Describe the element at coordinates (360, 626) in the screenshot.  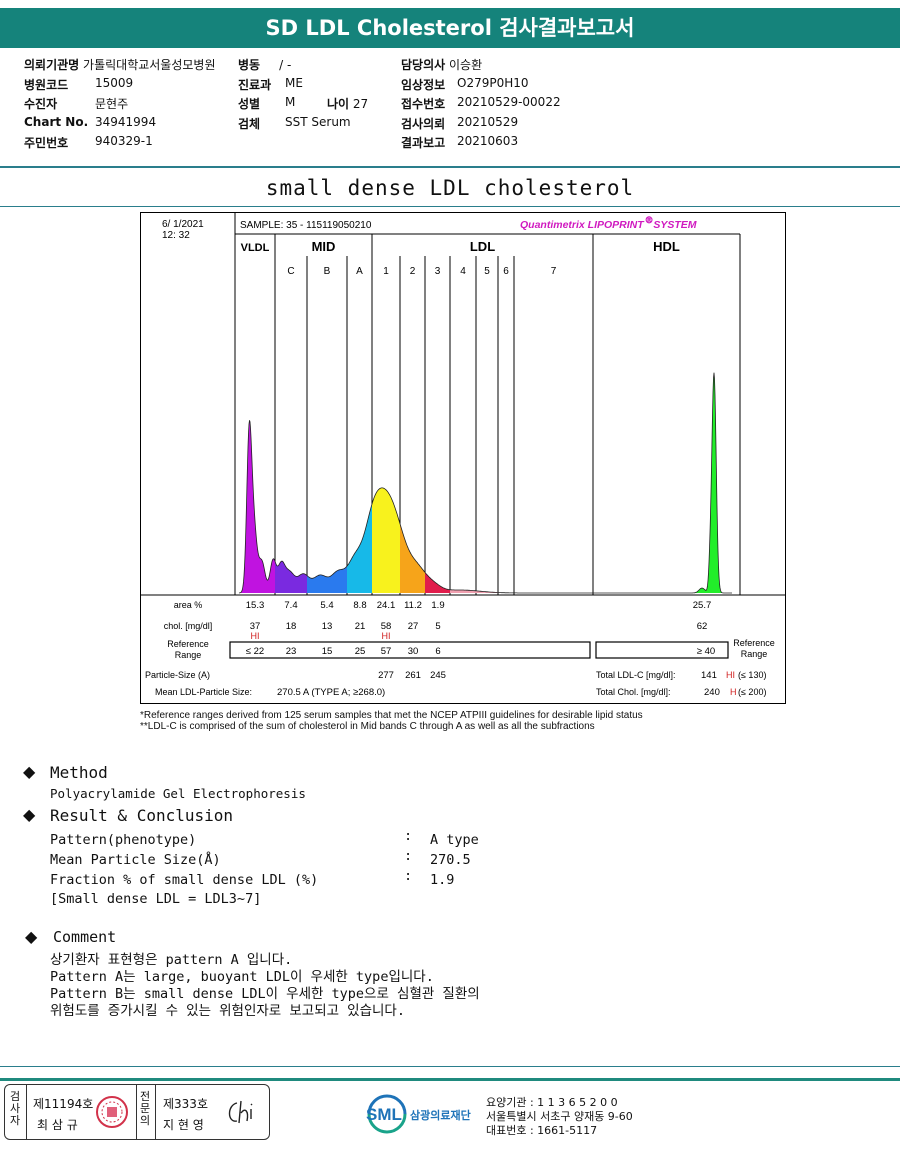
I see `chol-value: 21` at that location.